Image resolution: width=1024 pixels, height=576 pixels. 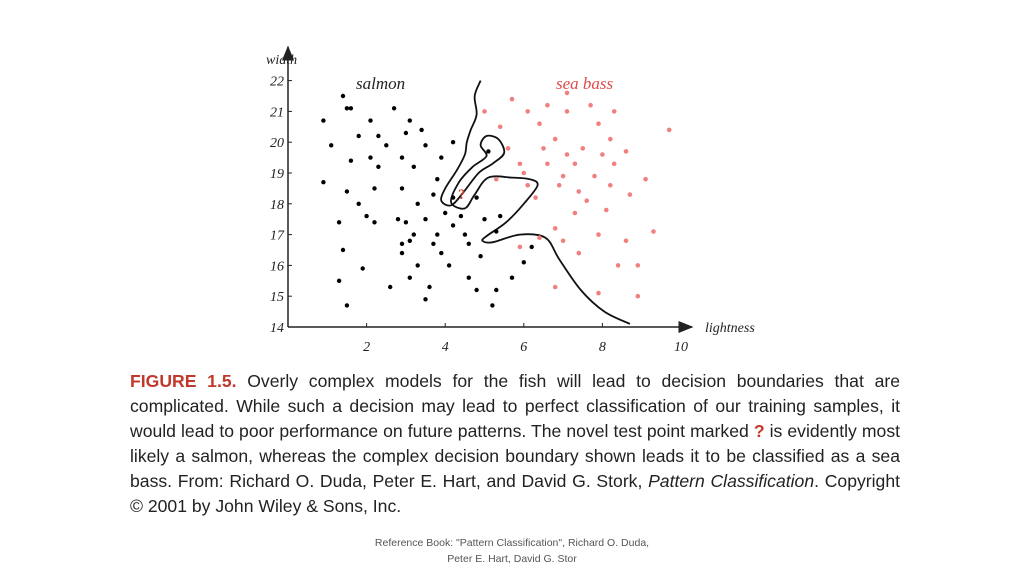 I want to click on decision-boundary, so click(x=535, y=202).